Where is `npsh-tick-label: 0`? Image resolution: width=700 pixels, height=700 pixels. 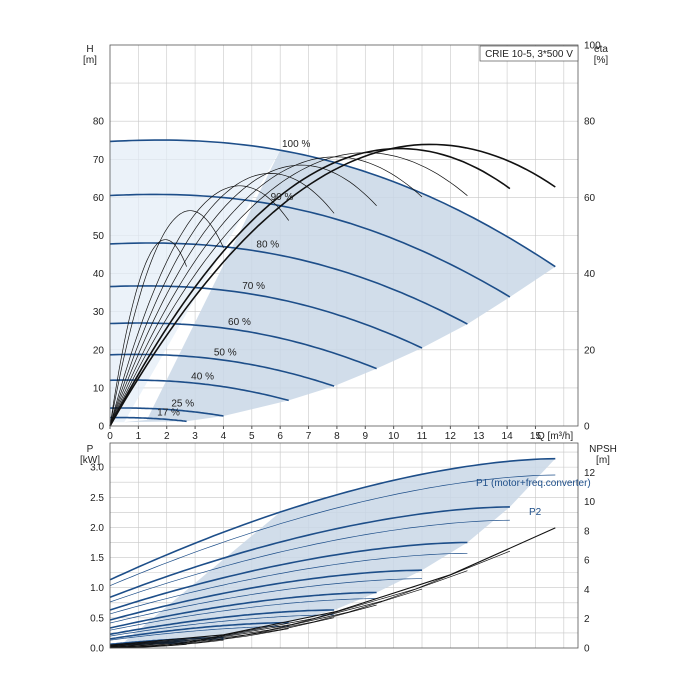 npsh-tick-label: 0 is located at coordinates (587, 649).